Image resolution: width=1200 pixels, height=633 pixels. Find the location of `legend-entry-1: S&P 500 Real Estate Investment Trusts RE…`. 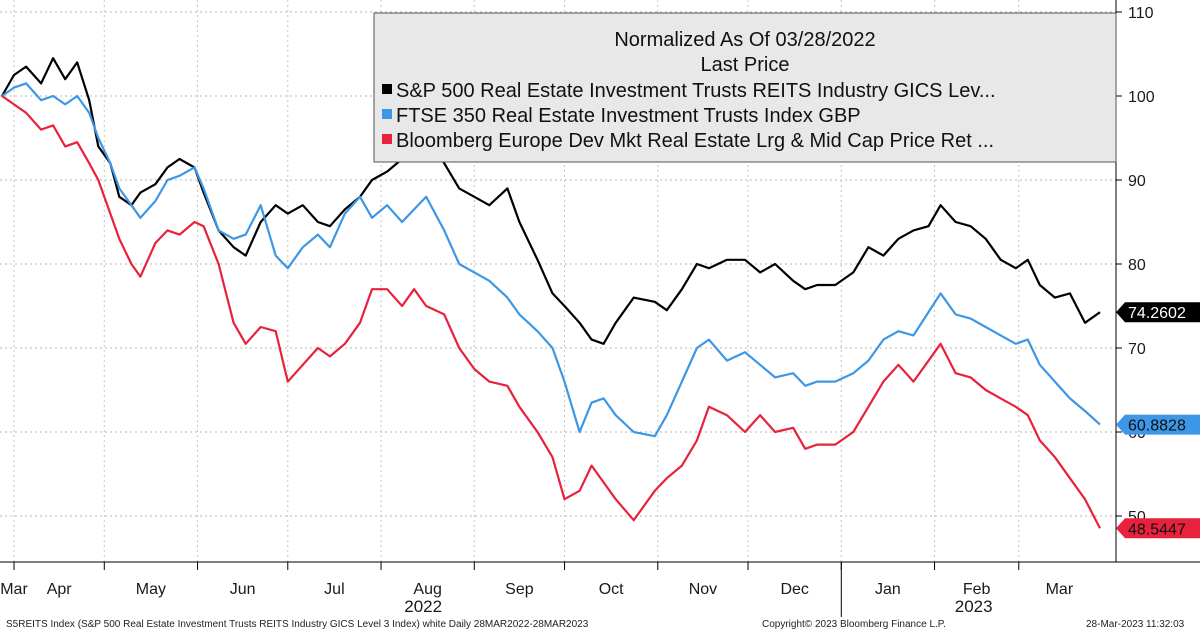

legend-entry-1: S&P 500 Real Estate Investment Trusts RE… is located at coordinates (696, 91).